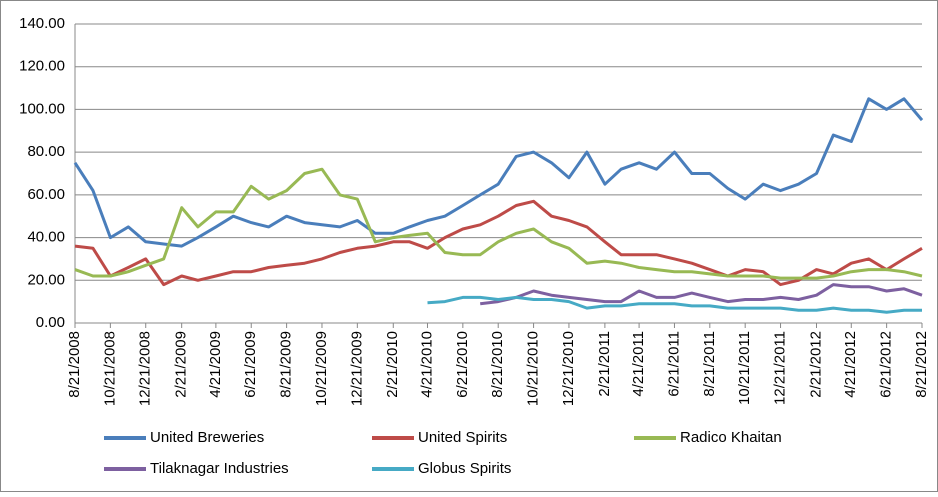 Image resolution: width=938 pixels, height=497 pixels. What do you see at coordinates (744, 368) in the screenshot?
I see `x-tick-label: 10/21/2011` at bounding box center [744, 368].